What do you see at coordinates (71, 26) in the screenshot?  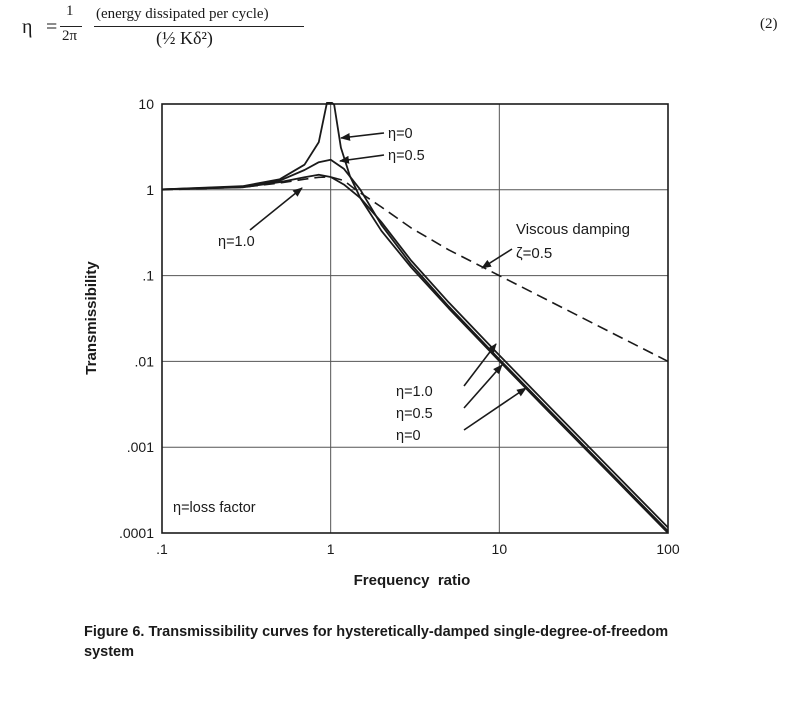 I see `coefficient-fraction-bar` at bounding box center [71, 26].